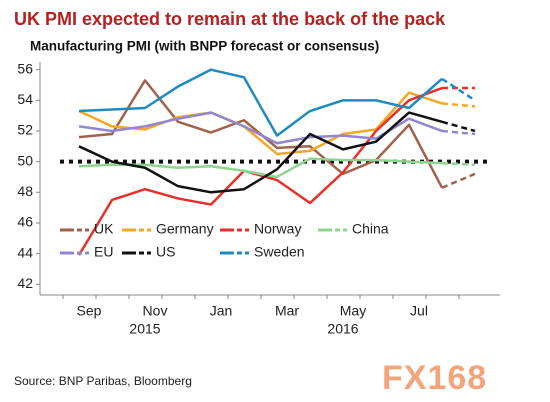 The image size is (550, 402). Describe the element at coordinates (25, 283) in the screenshot. I see `y-tick-label: 42` at that location.